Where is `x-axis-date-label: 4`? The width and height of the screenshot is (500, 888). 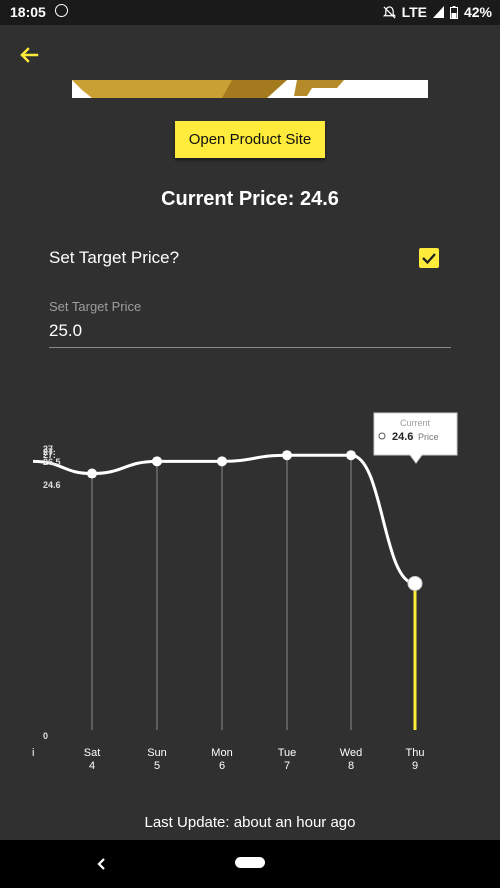
x-axis-date-label: 4 is located at coordinates (92, 766).